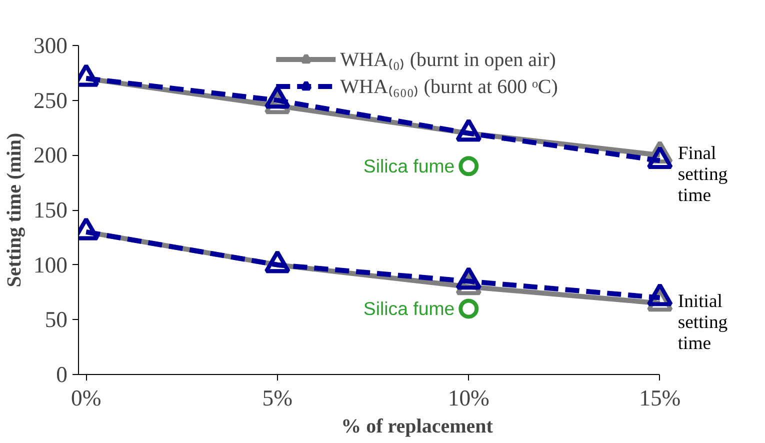 The image size is (765, 443). I want to click on text: Silica fume, so click(409, 309).